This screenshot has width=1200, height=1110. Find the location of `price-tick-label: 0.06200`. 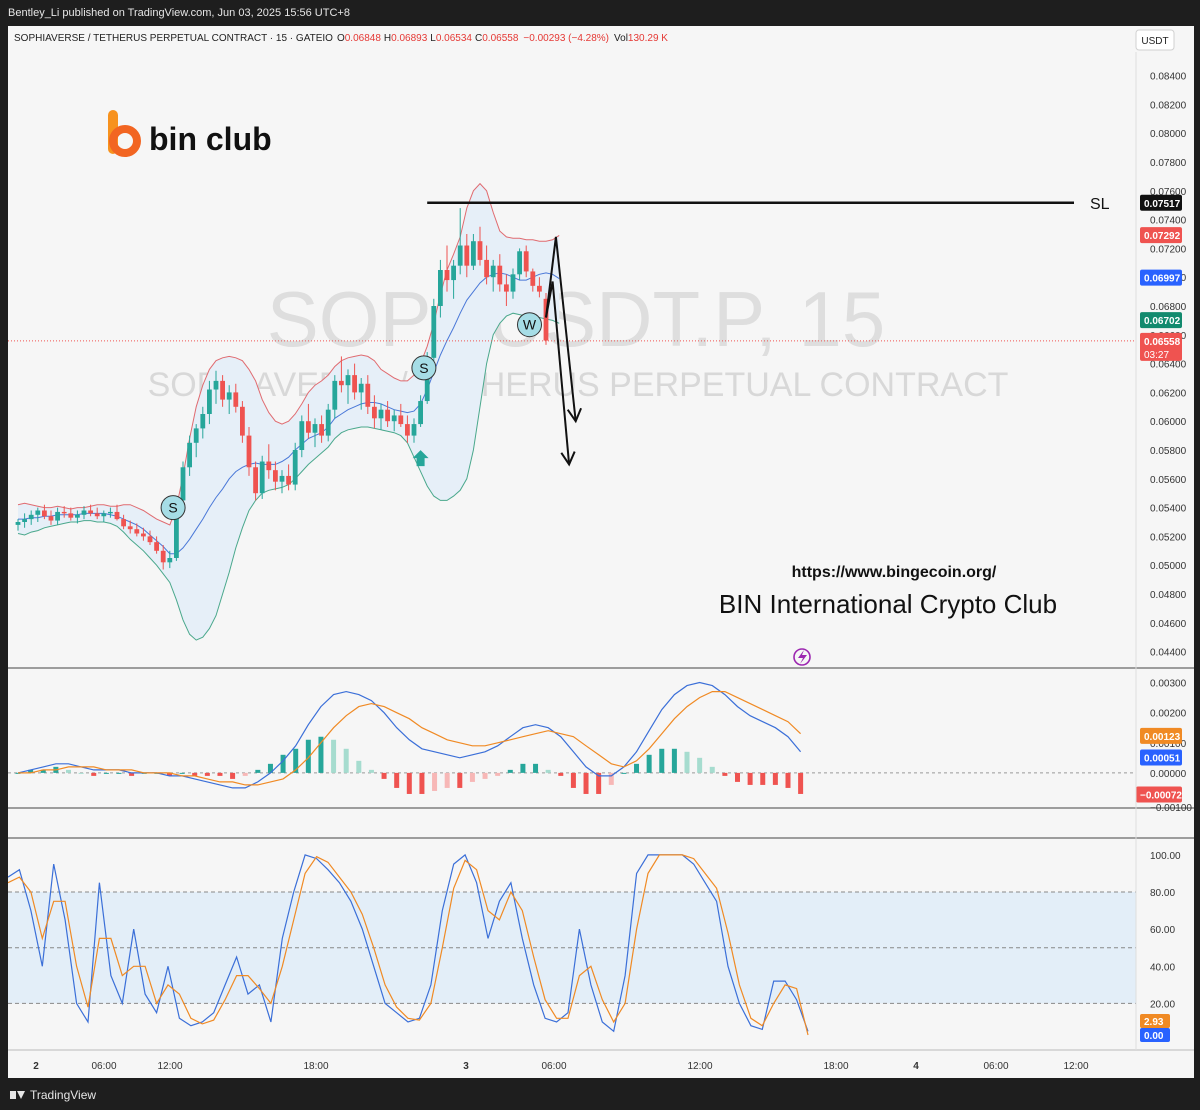

price-tick-label: 0.06200 is located at coordinates (1168, 393).